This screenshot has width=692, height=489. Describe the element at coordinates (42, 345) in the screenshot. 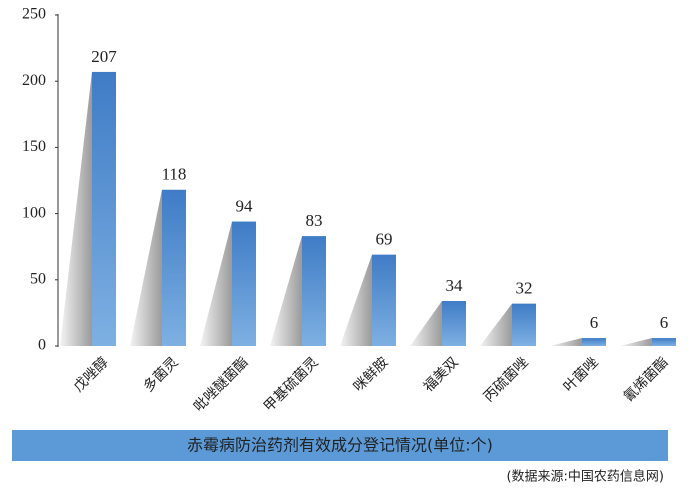

I see `y-tick-label: 0` at that location.